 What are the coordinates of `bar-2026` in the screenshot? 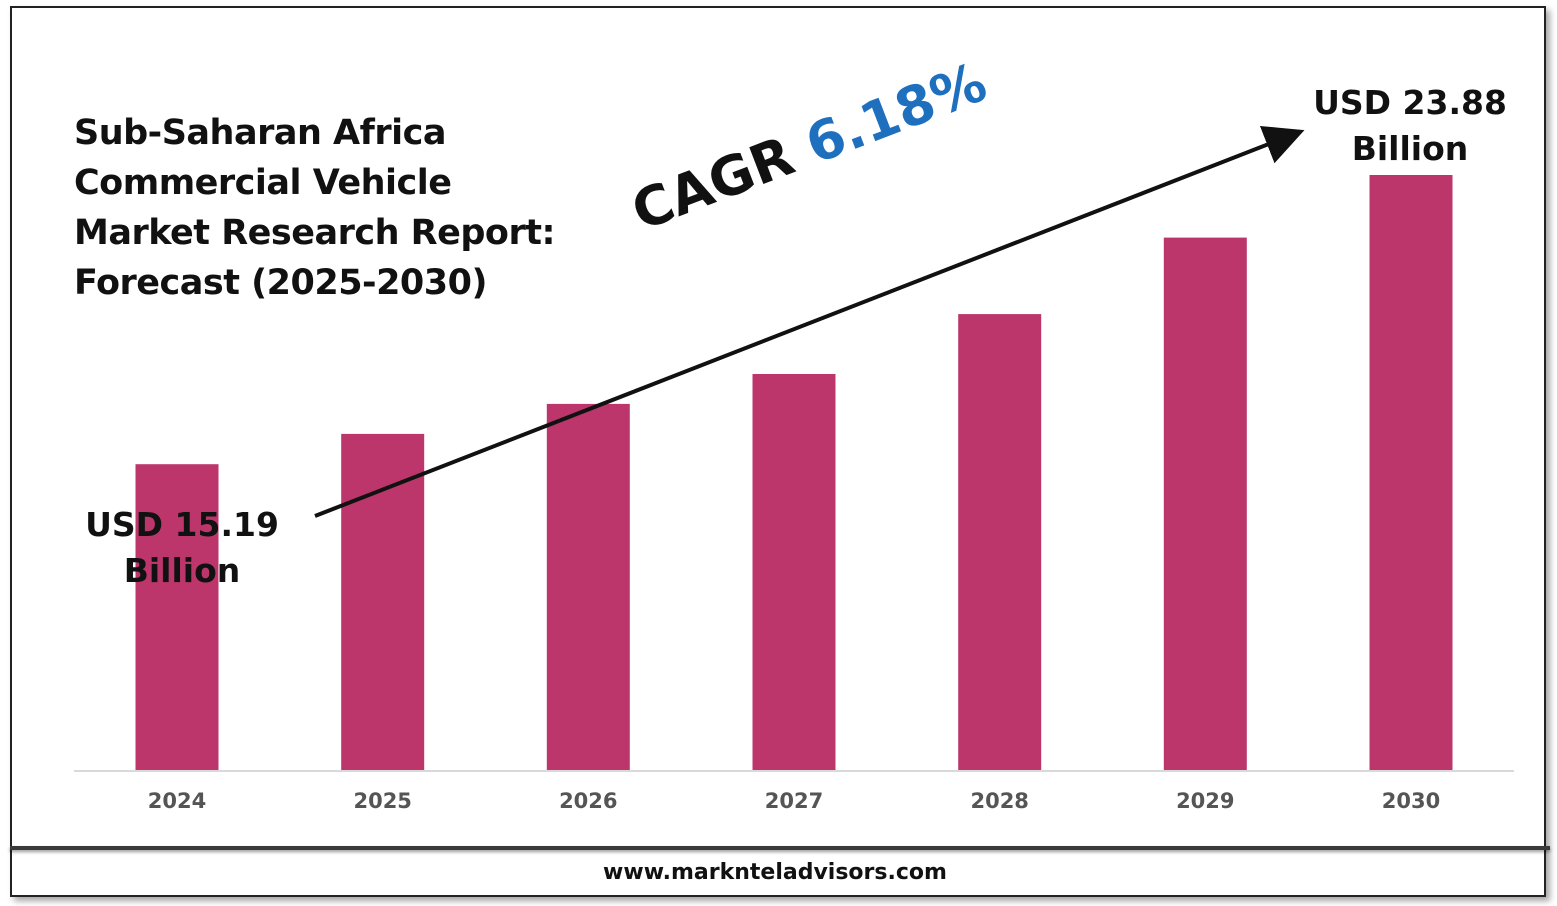 It's located at (588, 586).